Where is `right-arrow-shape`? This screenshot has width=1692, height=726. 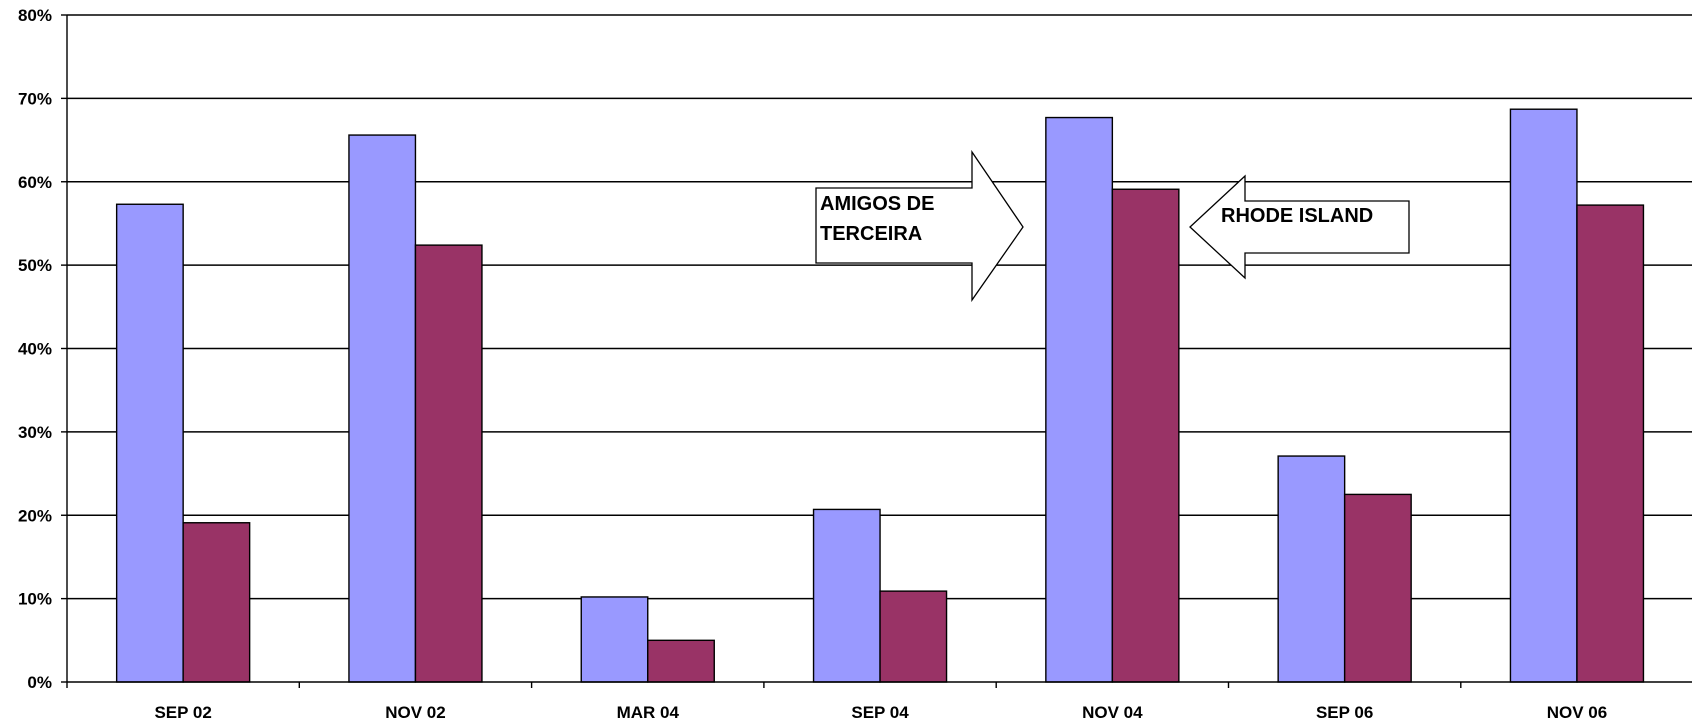
right-arrow-shape is located at coordinates (919, 226).